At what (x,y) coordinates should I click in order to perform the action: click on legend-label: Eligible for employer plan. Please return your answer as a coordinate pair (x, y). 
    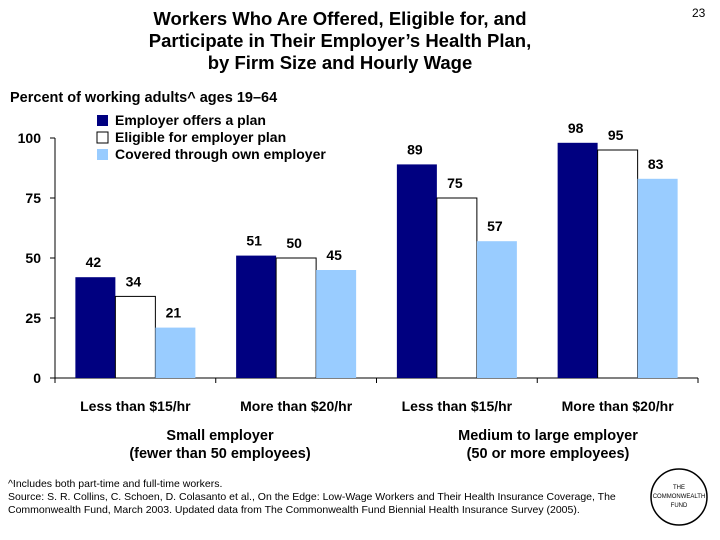
    Looking at the image, I should click on (200, 137).